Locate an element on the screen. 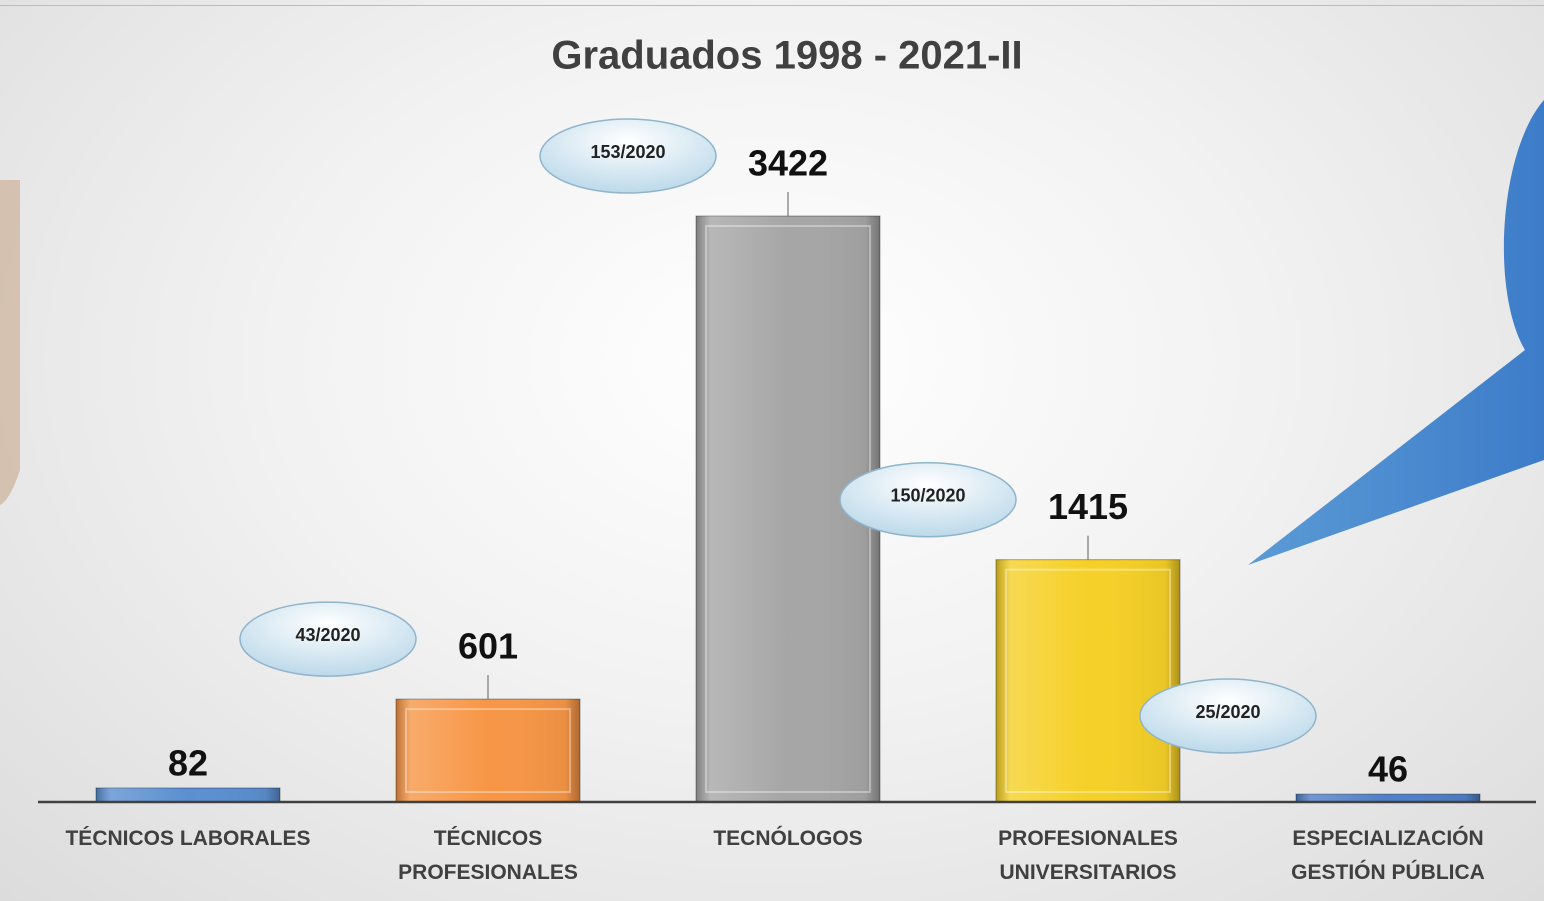  top-border is located at coordinates (772, 5).